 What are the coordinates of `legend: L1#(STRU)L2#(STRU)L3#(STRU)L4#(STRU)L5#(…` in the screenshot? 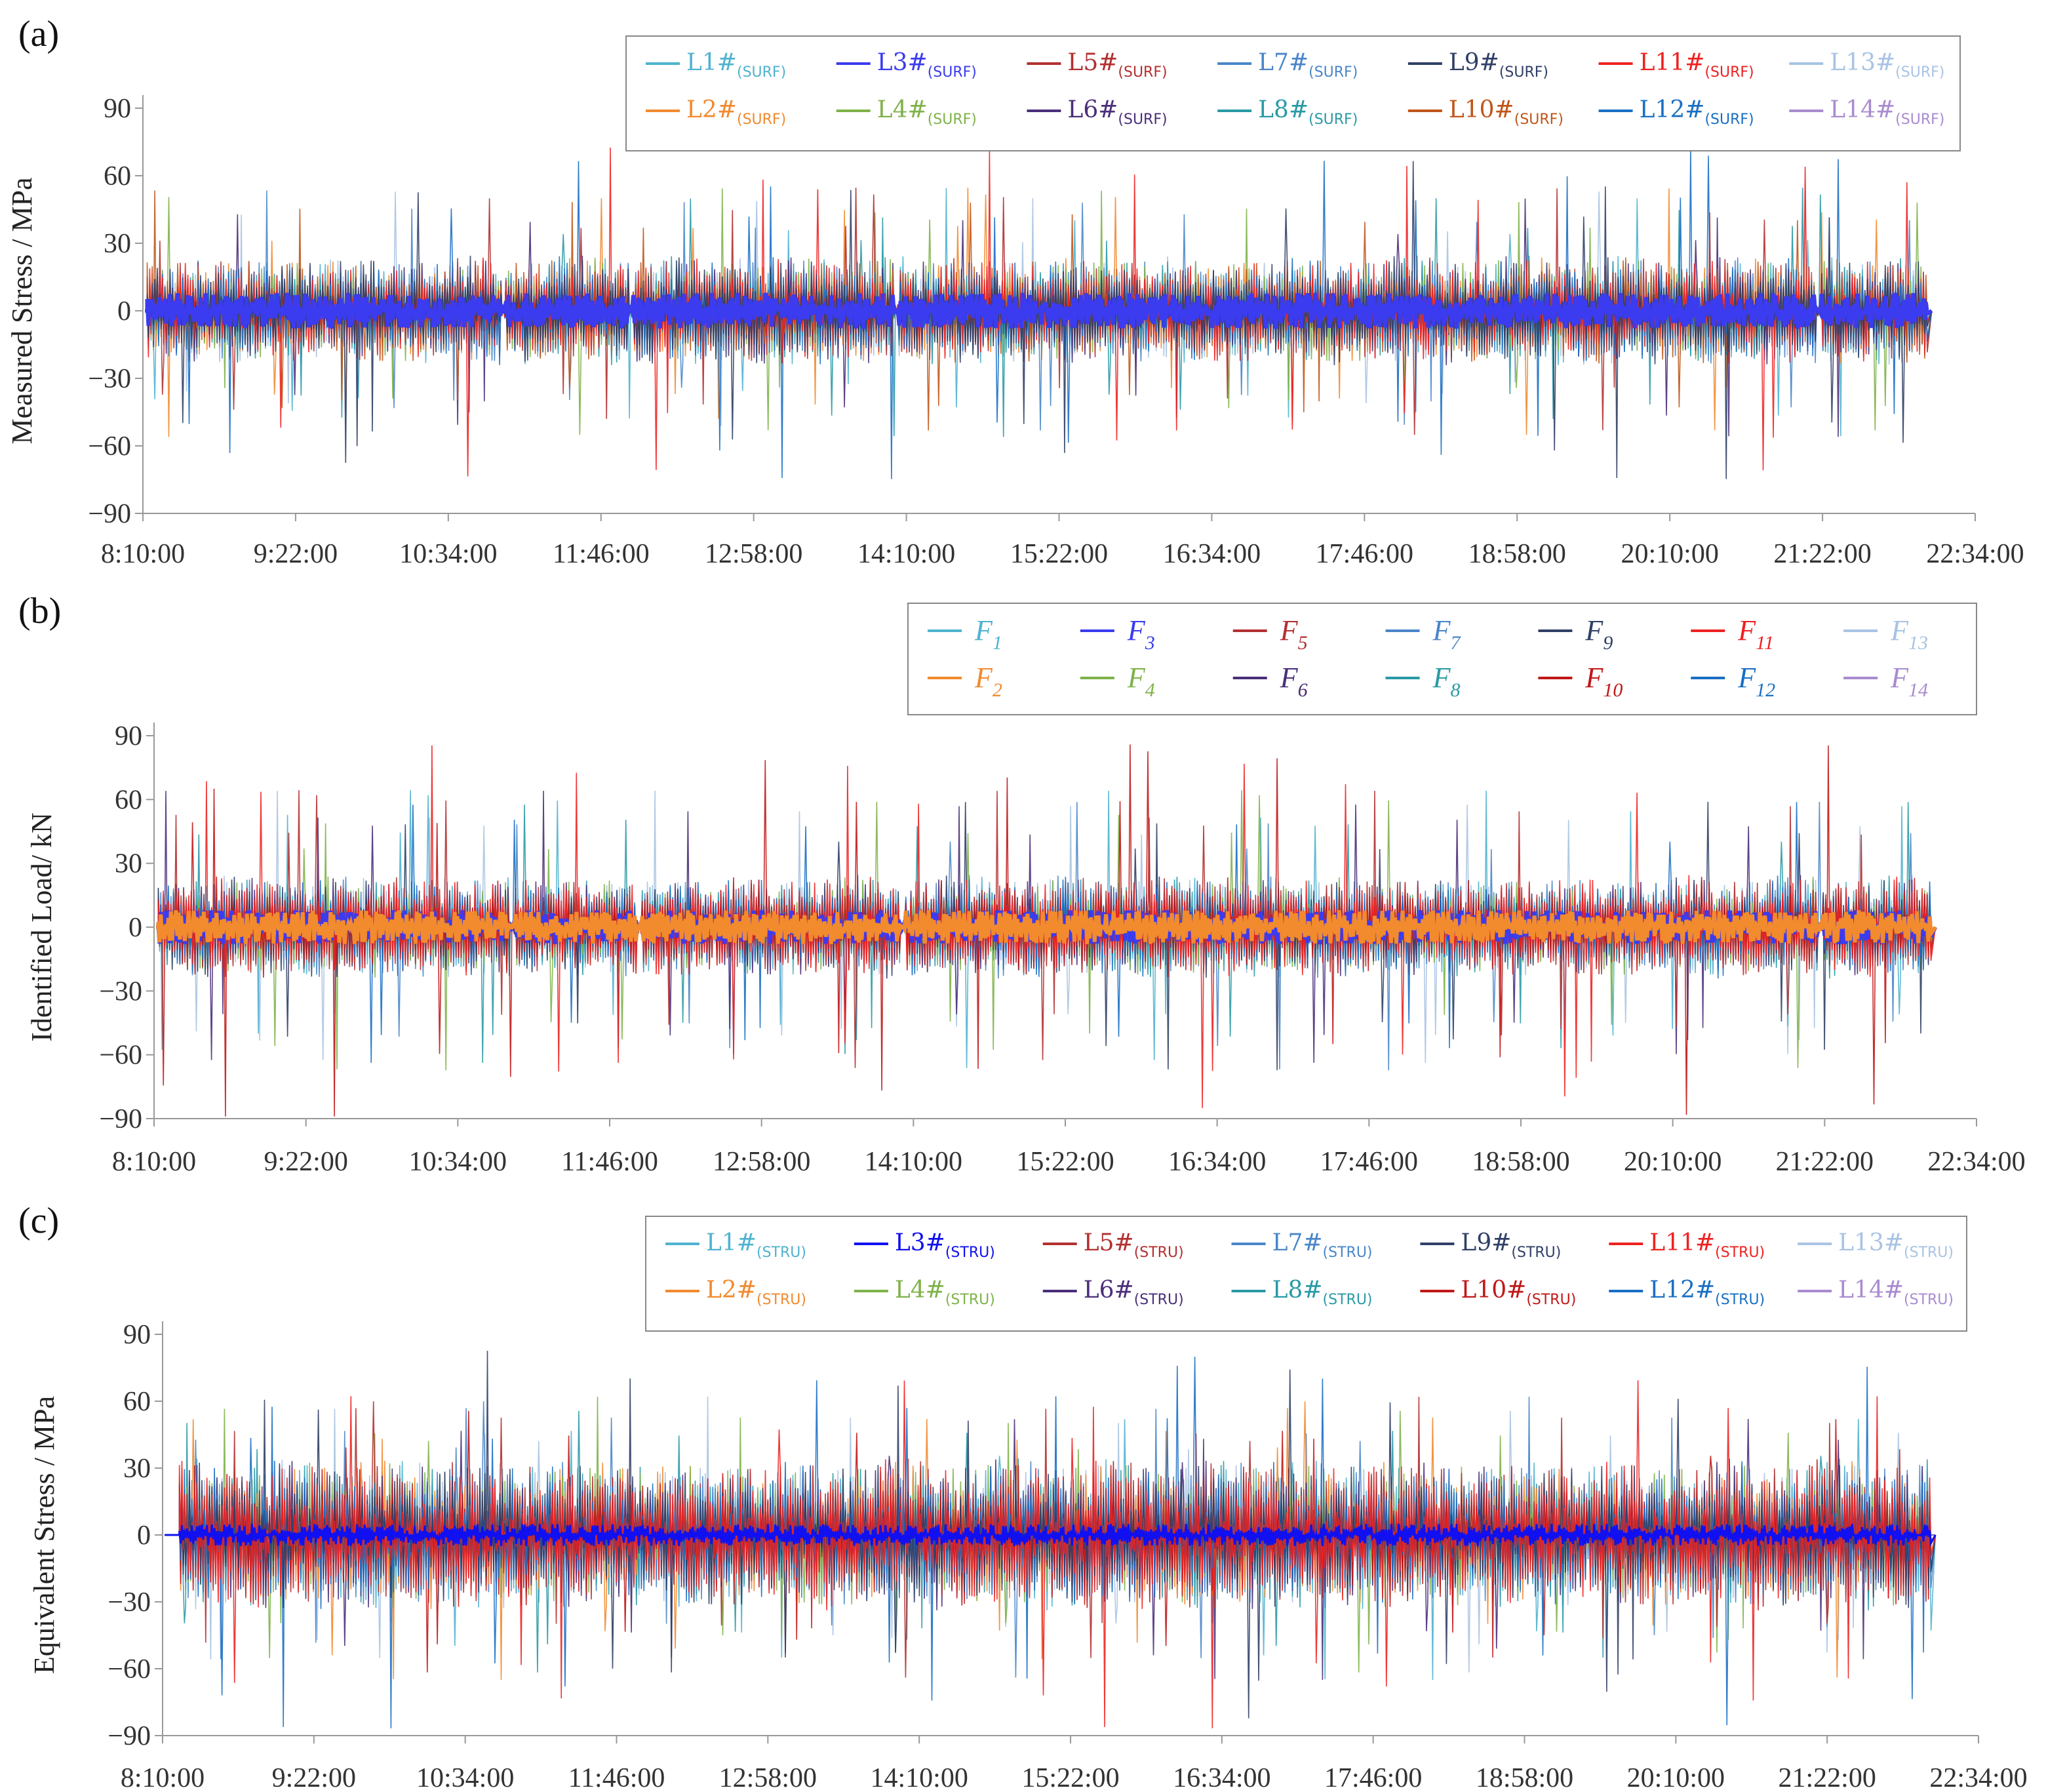 It's located at (1306, 1274).